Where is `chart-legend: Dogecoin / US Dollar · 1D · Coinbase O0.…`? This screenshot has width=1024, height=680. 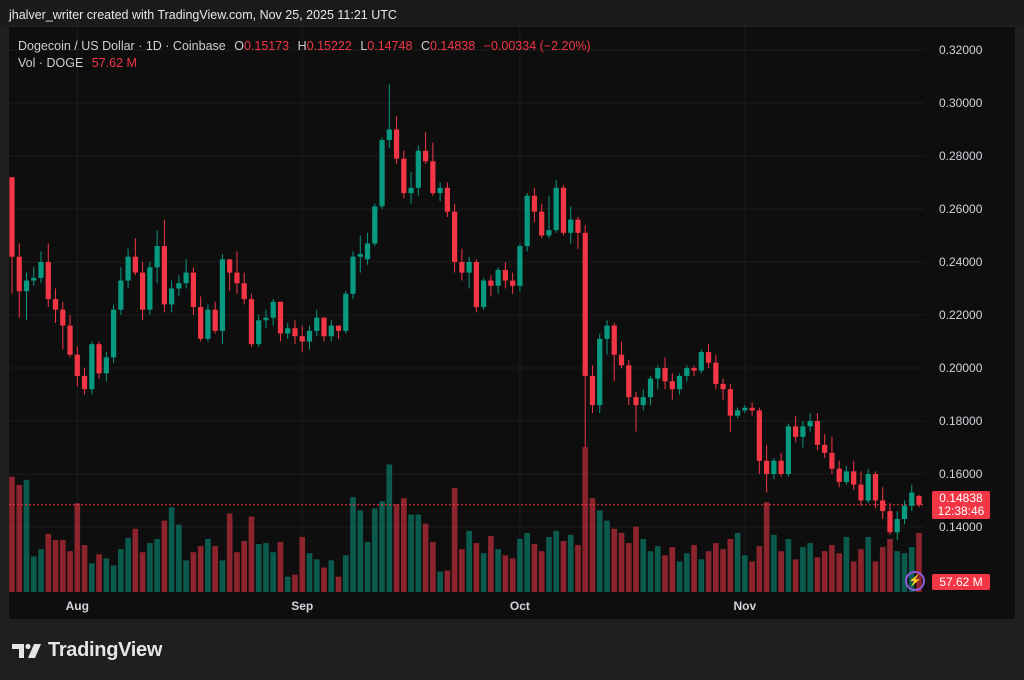
chart-legend: Dogecoin / US Dollar · 1D · Coinbase O0.… is located at coordinates (304, 55).